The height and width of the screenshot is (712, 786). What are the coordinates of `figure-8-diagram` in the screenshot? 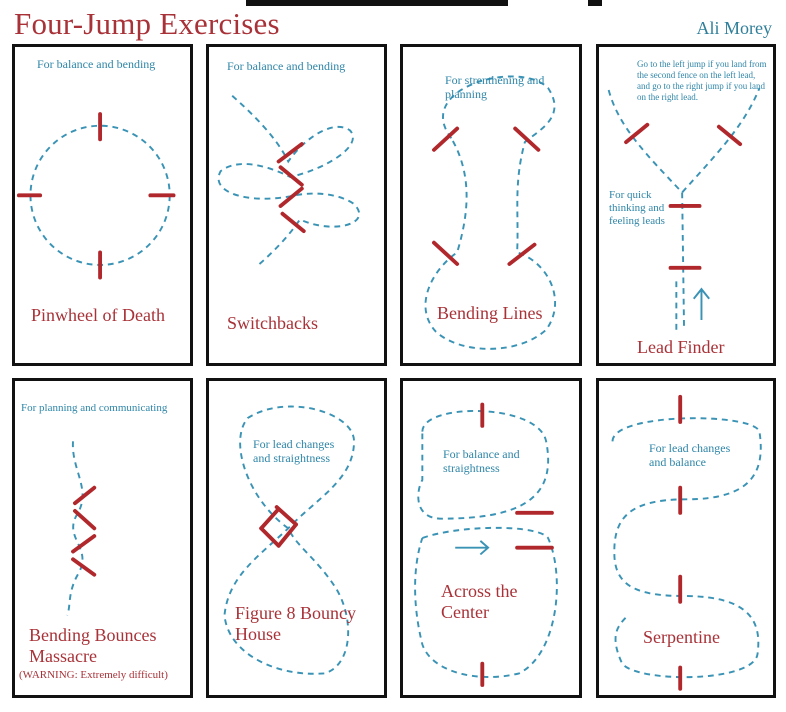 It's located at (289, 540).